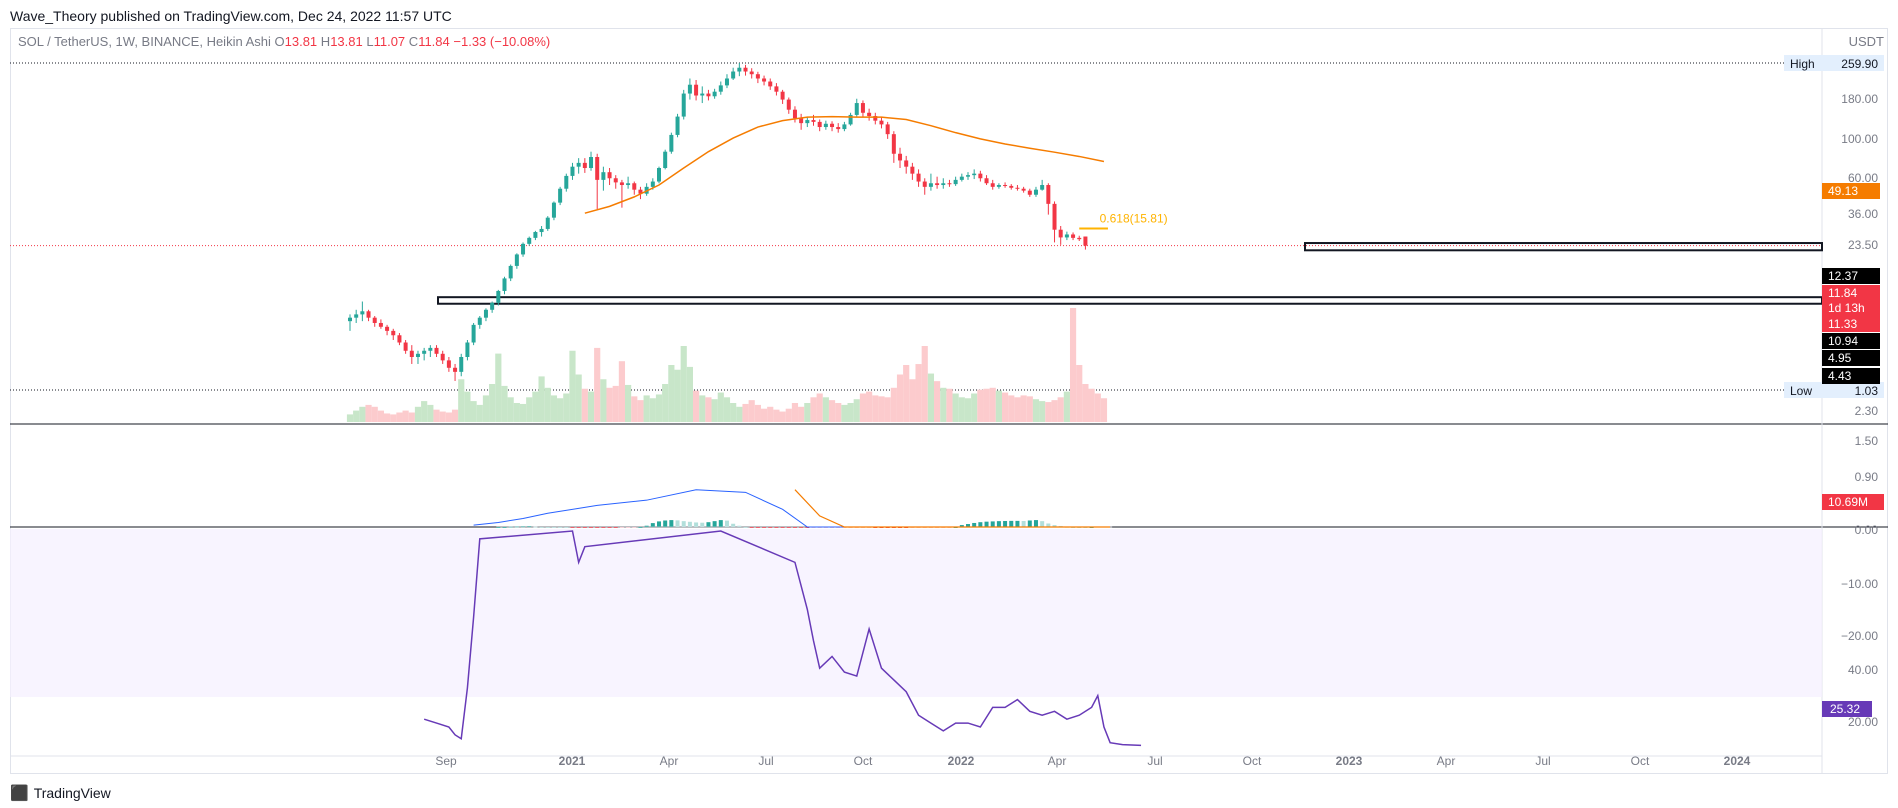 The width and height of the screenshot is (1898, 808). I want to click on rsi-tick-label: 20.00, so click(1863, 722).